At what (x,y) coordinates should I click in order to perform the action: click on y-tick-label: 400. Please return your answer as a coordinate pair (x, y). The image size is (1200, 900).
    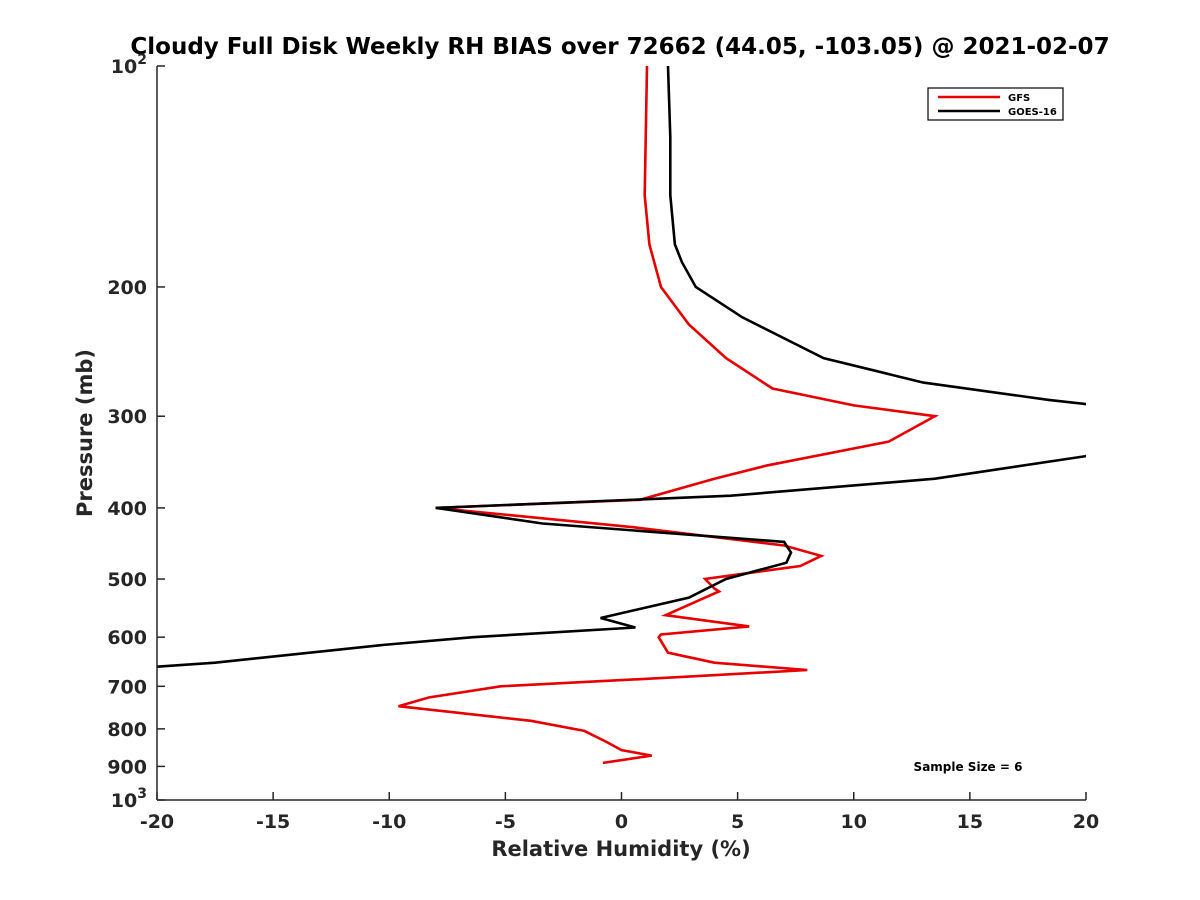
    Looking at the image, I should click on (127, 509).